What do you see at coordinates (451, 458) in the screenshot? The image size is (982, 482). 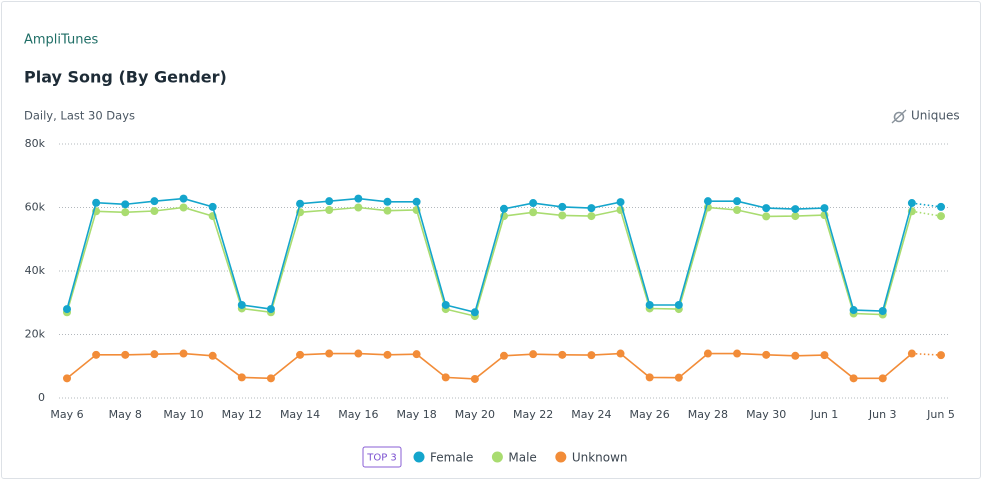 I see `legend-label: Female` at bounding box center [451, 458].